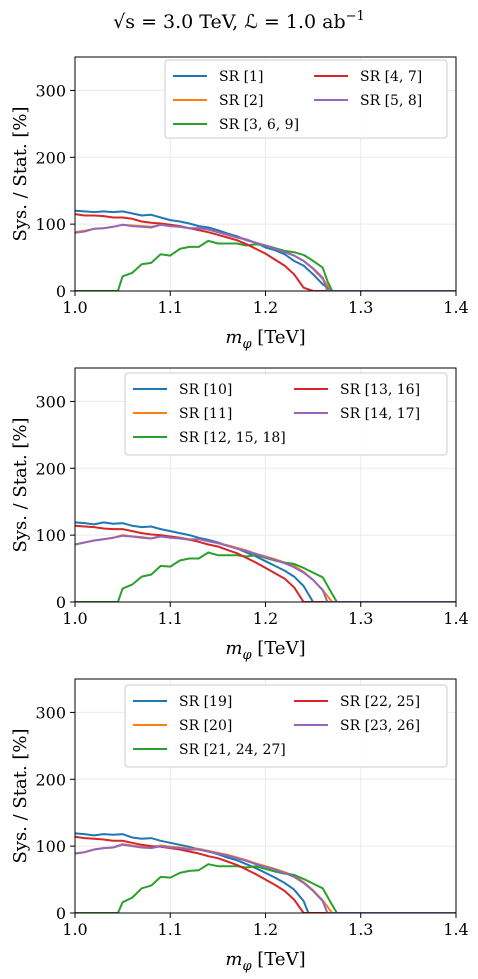 The image size is (478, 979). I want to click on legend-label-4: SR [13, 16], so click(380, 390).